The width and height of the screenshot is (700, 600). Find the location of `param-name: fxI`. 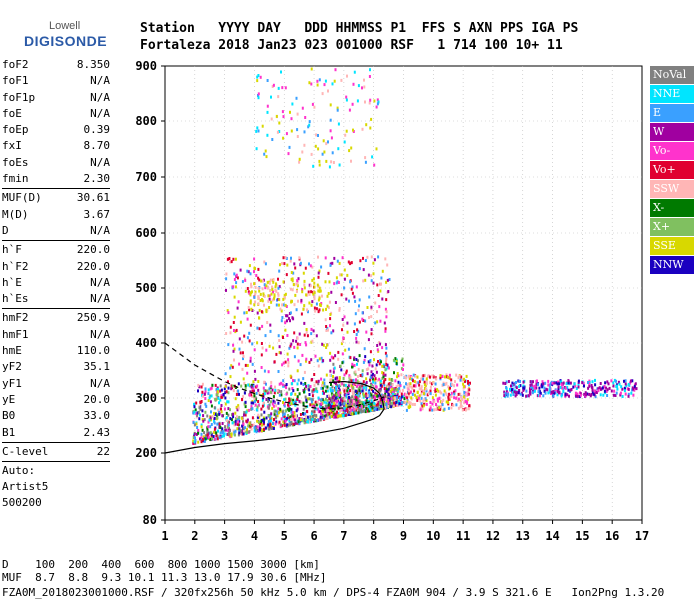

param-name: fxI is located at coordinates (12, 146).